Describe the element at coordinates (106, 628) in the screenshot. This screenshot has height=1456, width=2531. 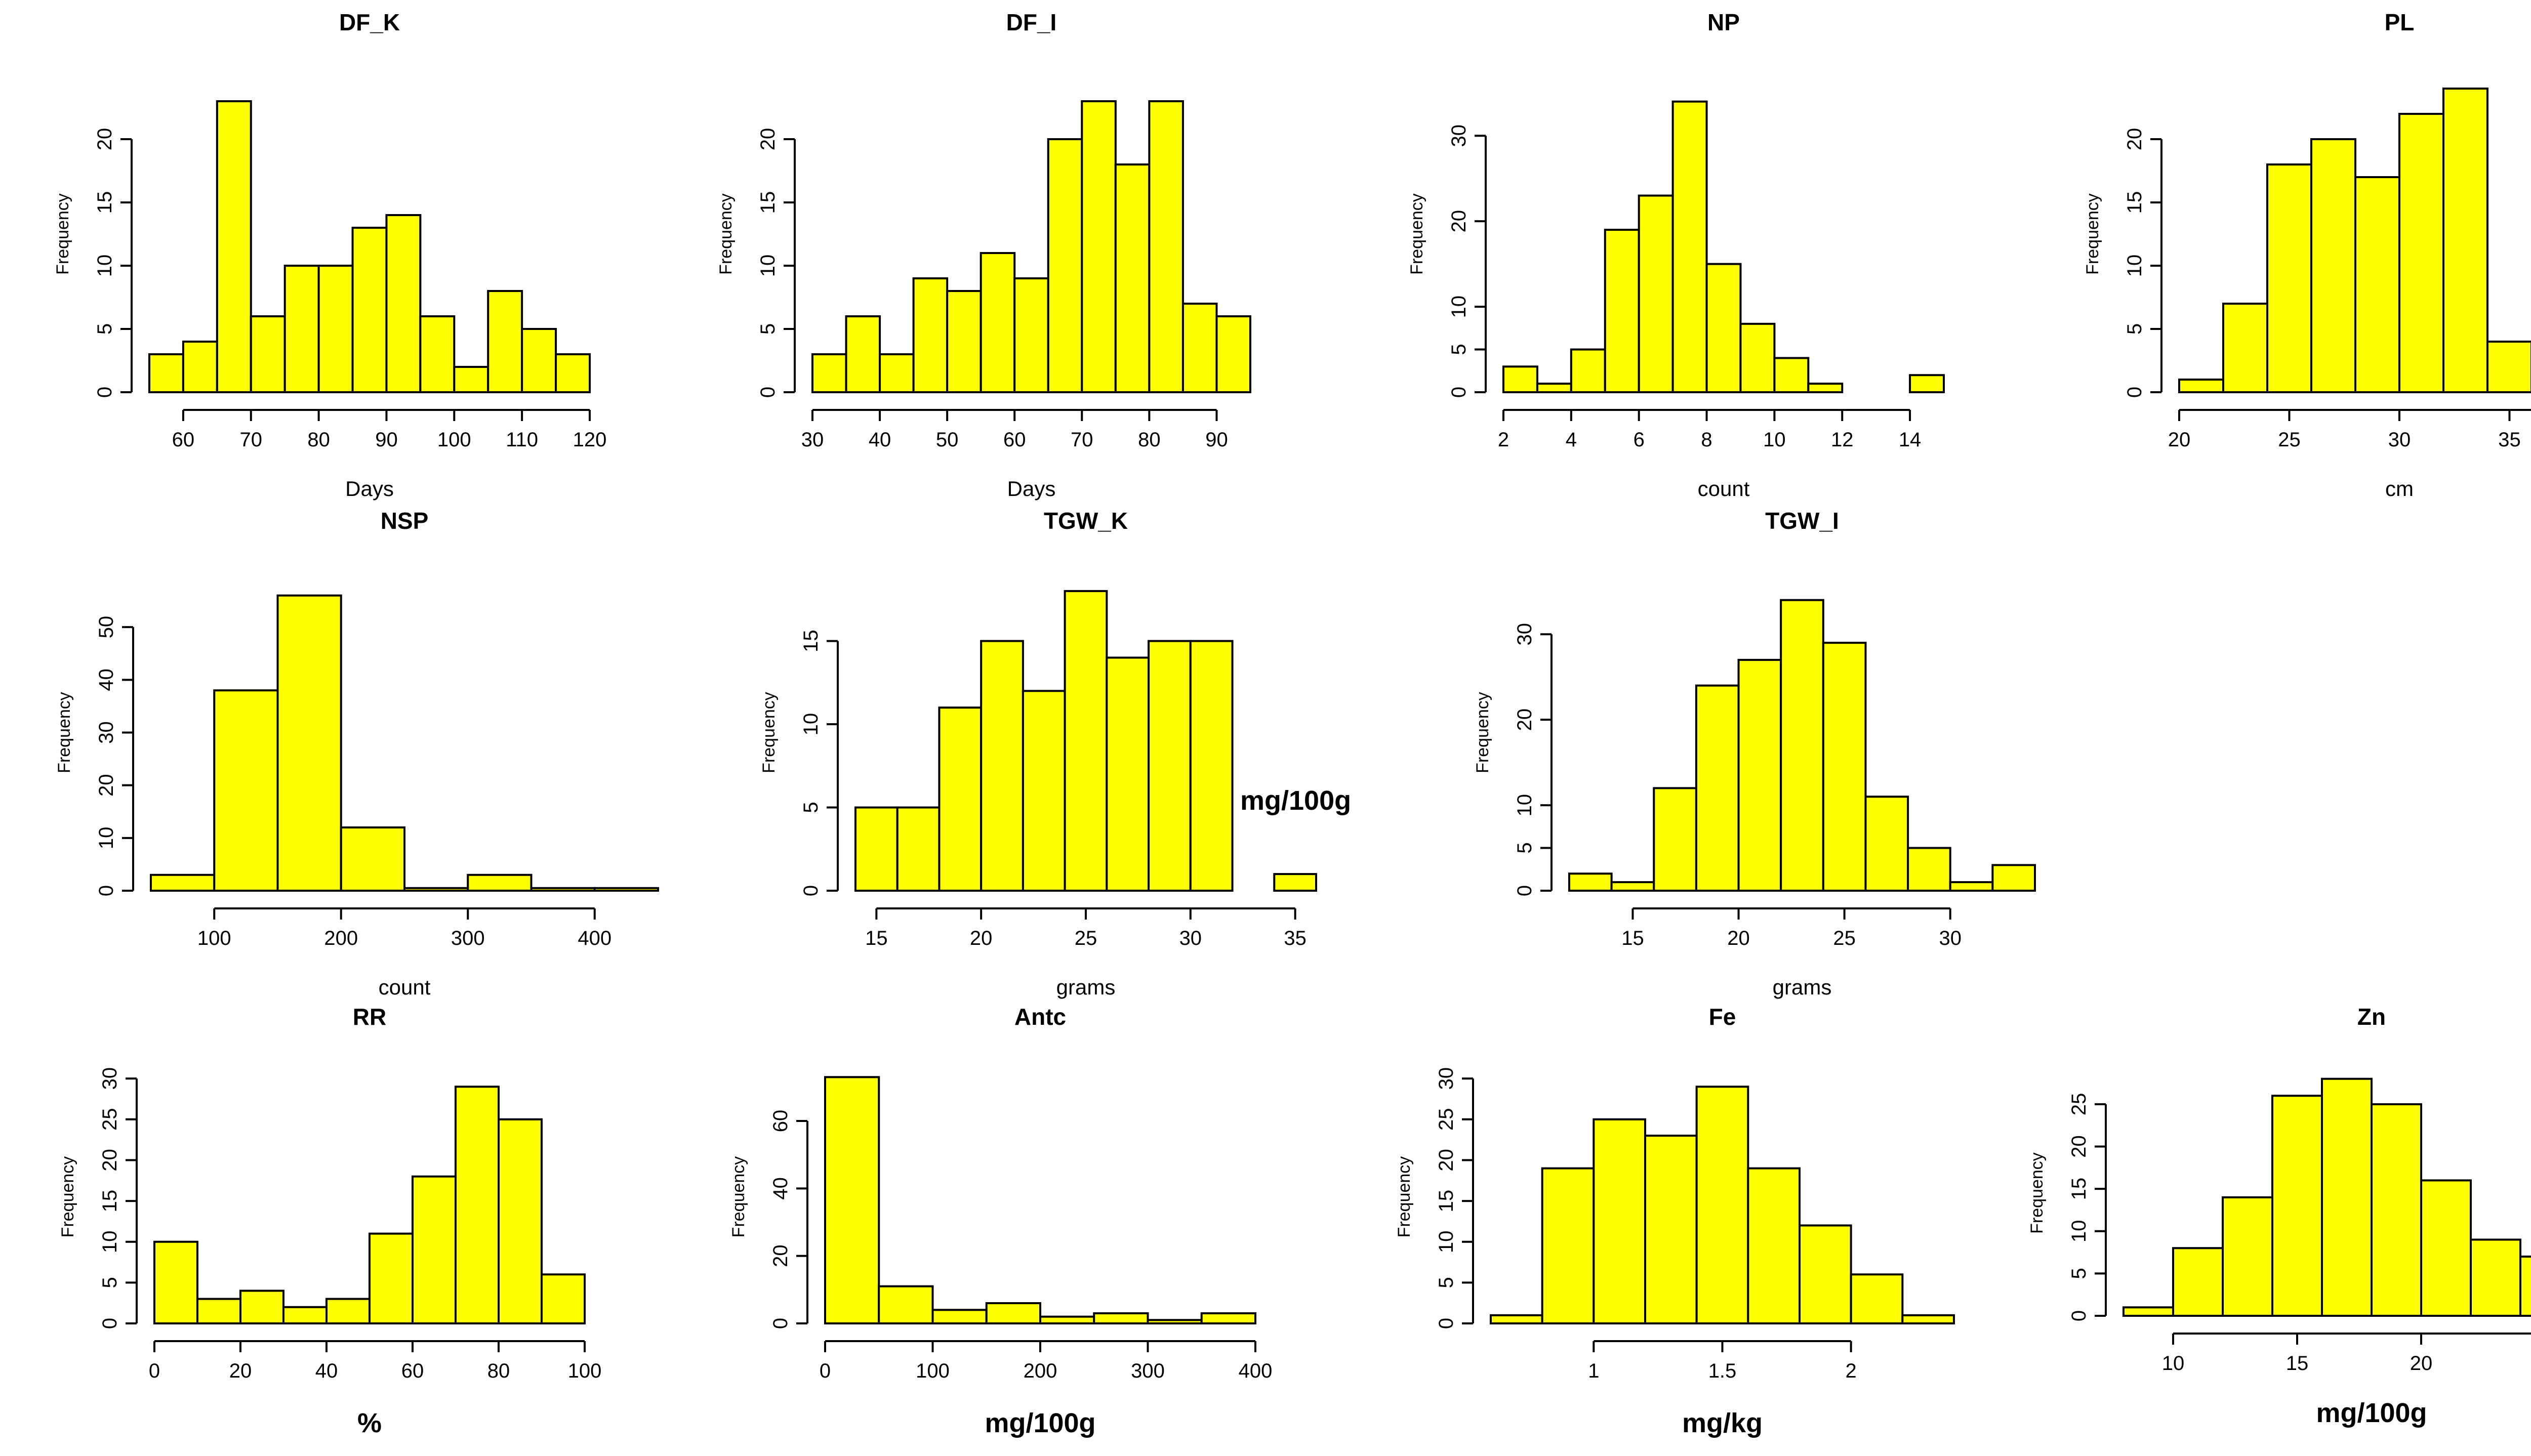
I see `nsp-y-tick-label: 50` at that location.